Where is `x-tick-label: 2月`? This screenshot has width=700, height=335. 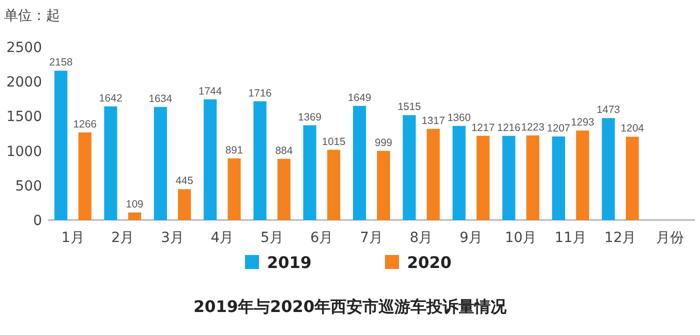 x-tick-label: 2月 is located at coordinates (122, 238).